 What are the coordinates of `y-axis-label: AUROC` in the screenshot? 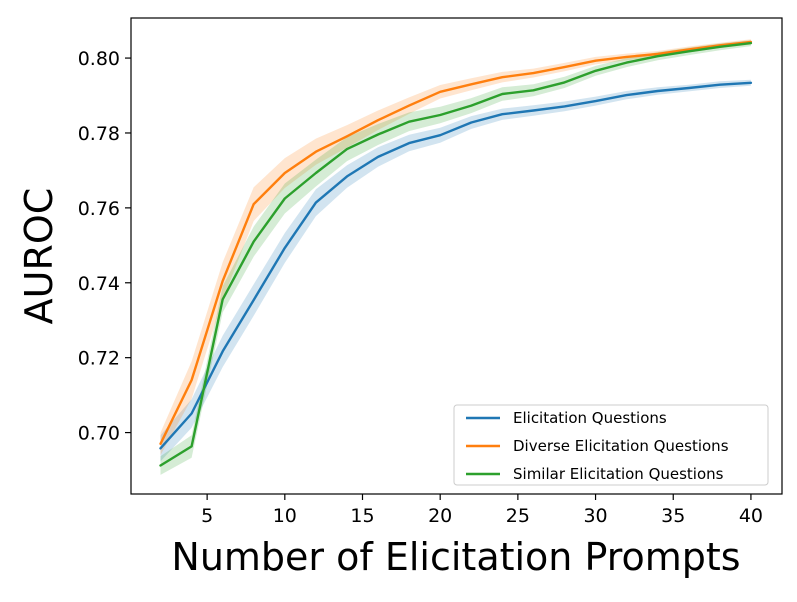 It's located at (39, 256).